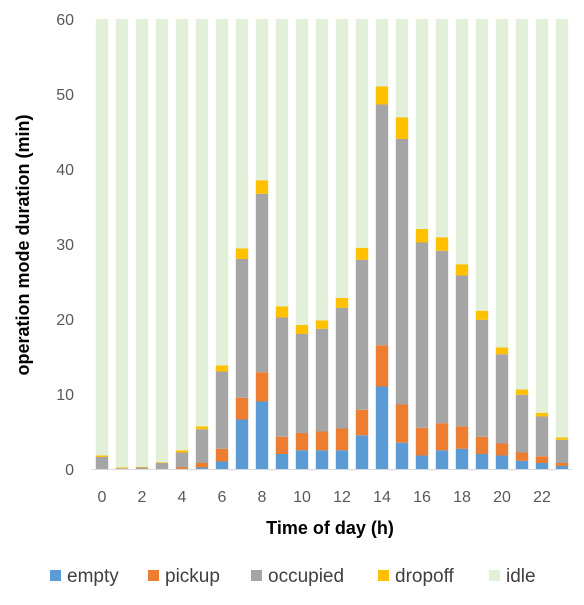 The height and width of the screenshot is (605, 584). Describe the element at coordinates (521, 576) in the screenshot. I see `legend-label-idle: idle` at that location.